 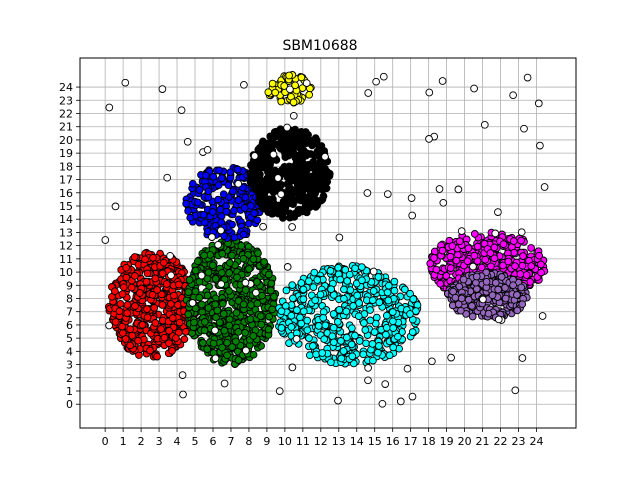 What do you see at coordinates (339, 441) in the screenshot?
I see `x-tick-label: 13` at bounding box center [339, 441].